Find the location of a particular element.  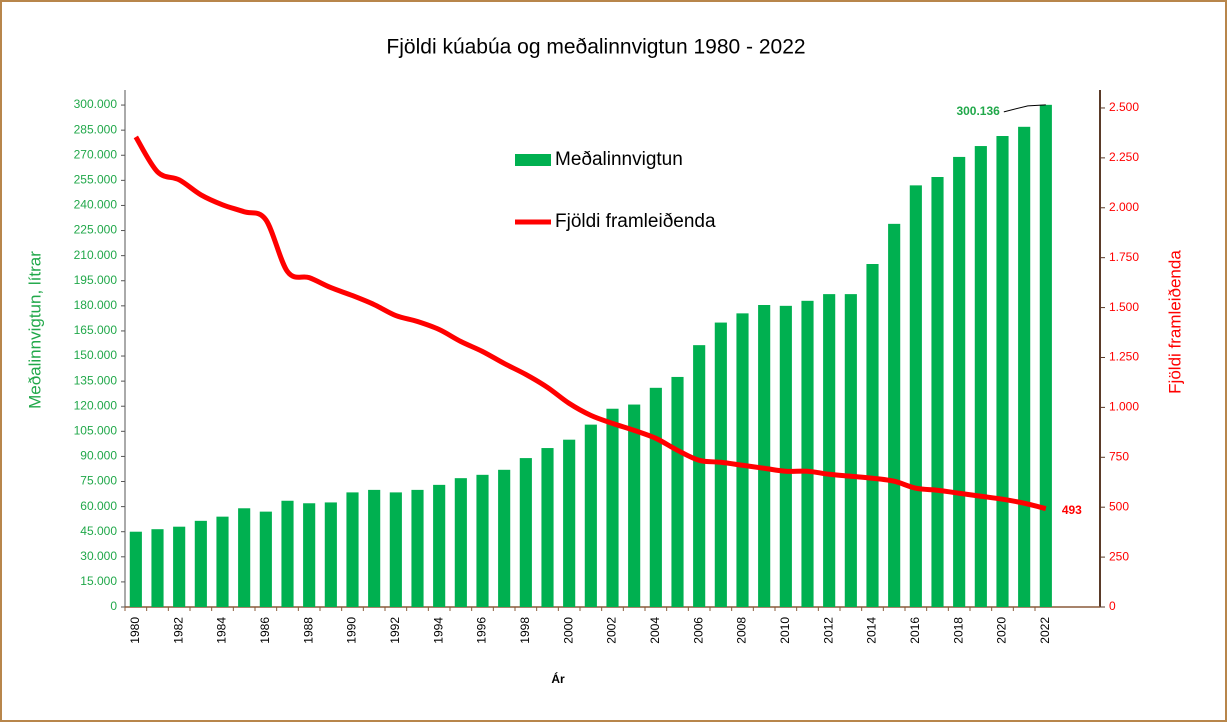

x-tick-label: 2012 is located at coordinates (828, 630).